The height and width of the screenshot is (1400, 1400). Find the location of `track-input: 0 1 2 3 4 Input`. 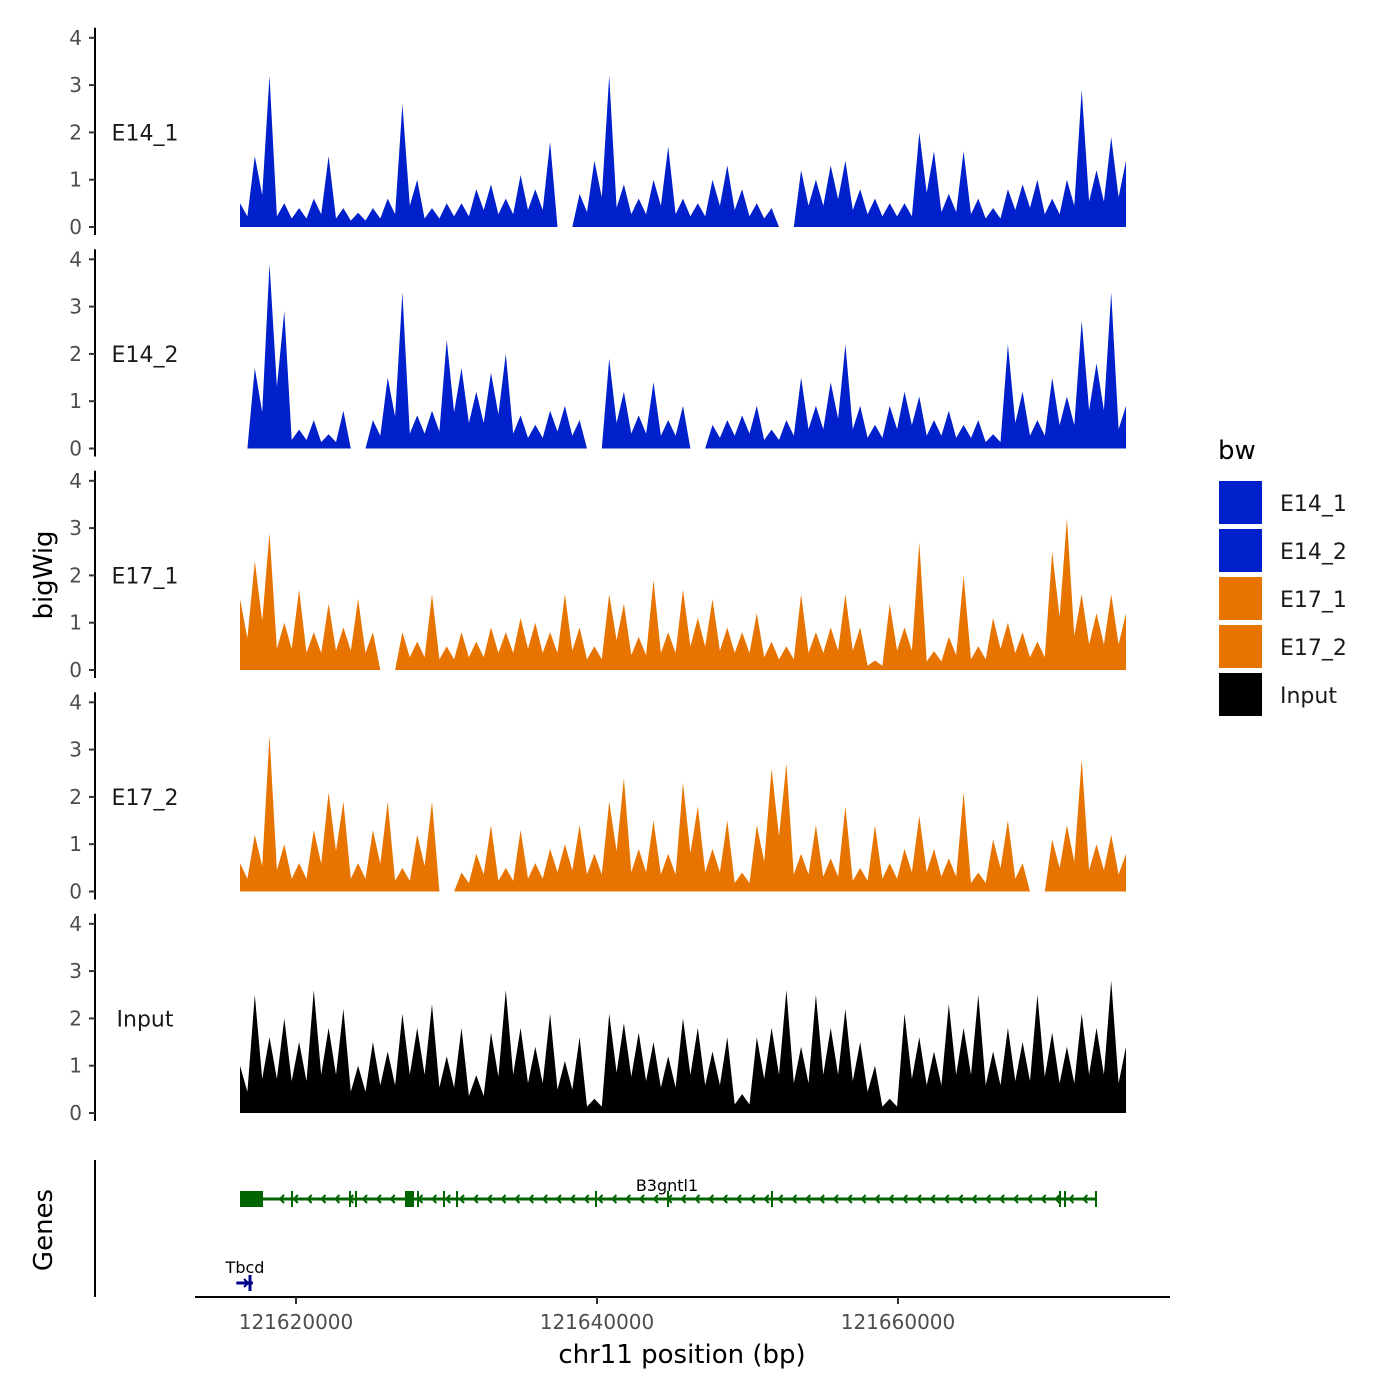

track-input: 0 1 2 3 4 Input is located at coordinates (597, 1018).